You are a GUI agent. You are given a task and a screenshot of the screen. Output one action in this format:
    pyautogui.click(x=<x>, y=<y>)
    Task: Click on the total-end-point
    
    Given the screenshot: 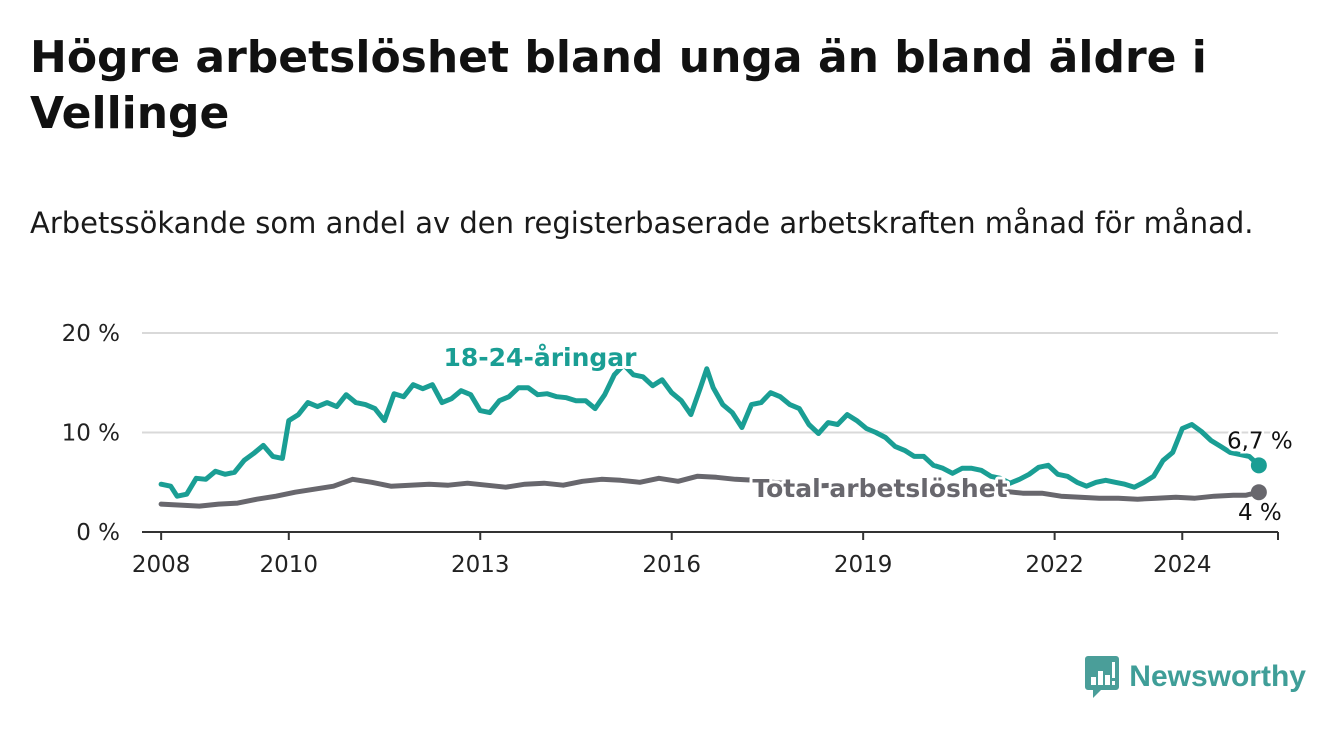 What is the action you would take?
    pyautogui.click(x=1258, y=492)
    